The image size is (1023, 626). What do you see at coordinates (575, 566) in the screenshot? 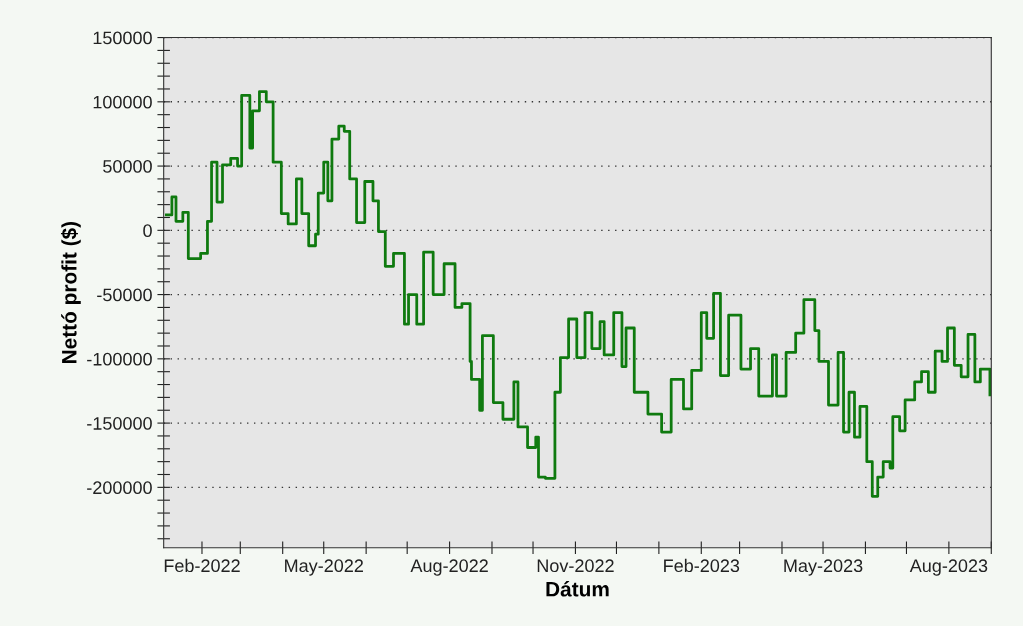
I see `x-tick-label: Nov-2022` at bounding box center [575, 566].